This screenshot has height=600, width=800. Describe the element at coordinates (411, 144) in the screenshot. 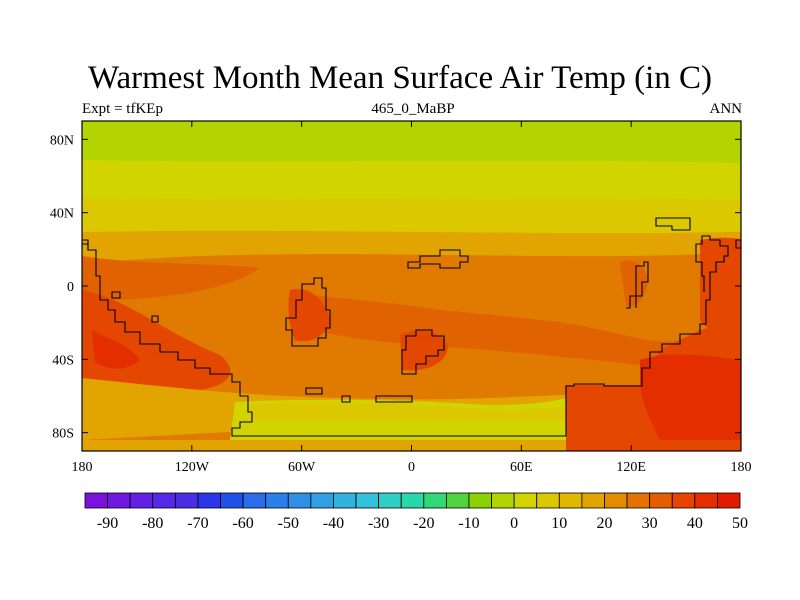

I see `band-arctic` at that location.